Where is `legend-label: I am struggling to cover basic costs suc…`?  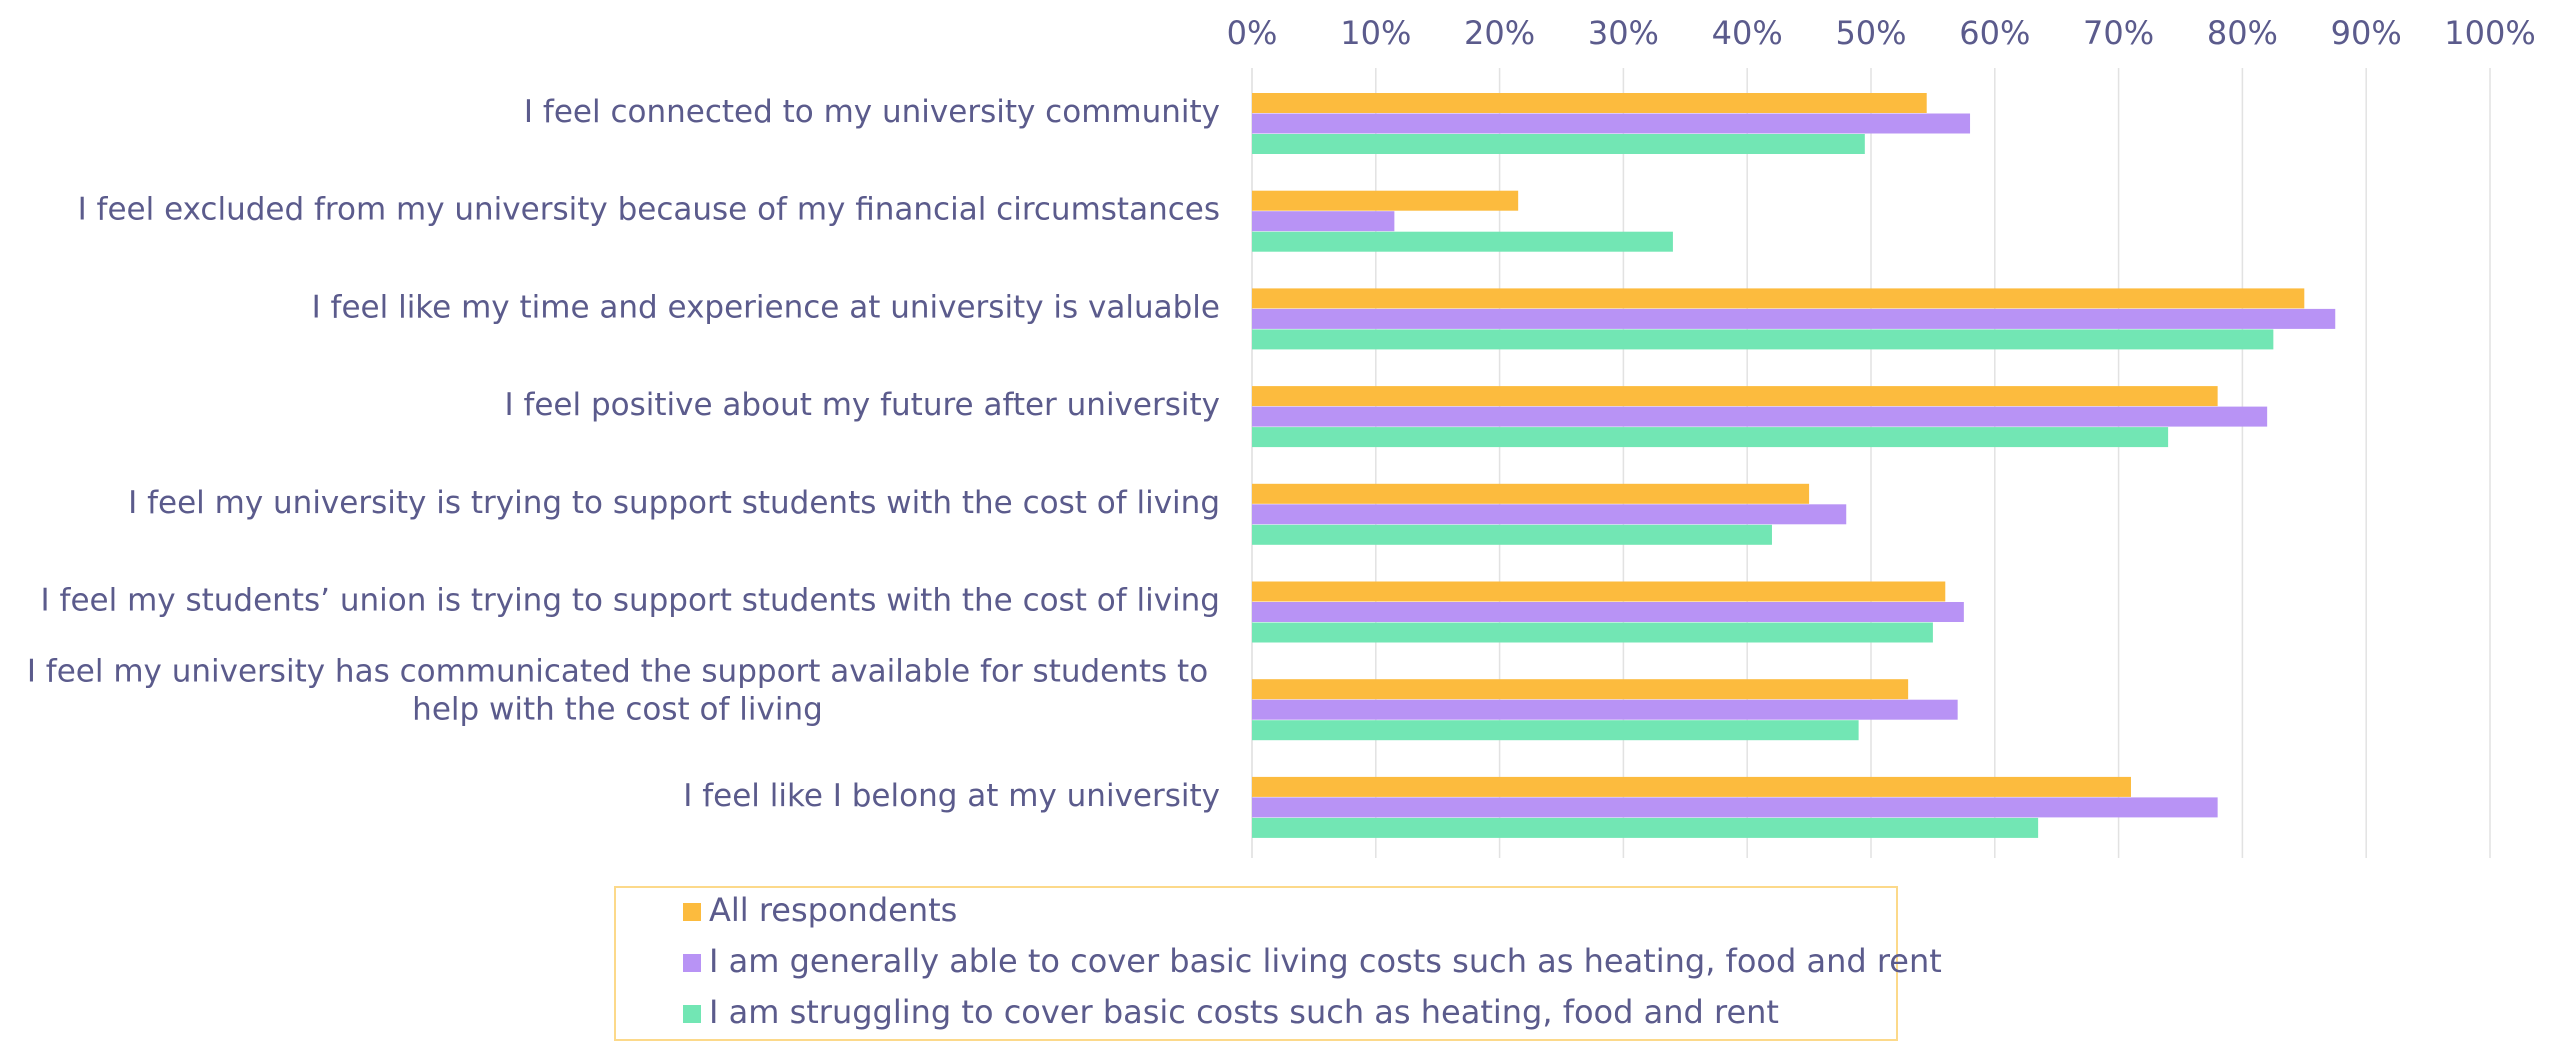 legend-label: I am struggling to cover basic costs suc… is located at coordinates (1244, 1012).